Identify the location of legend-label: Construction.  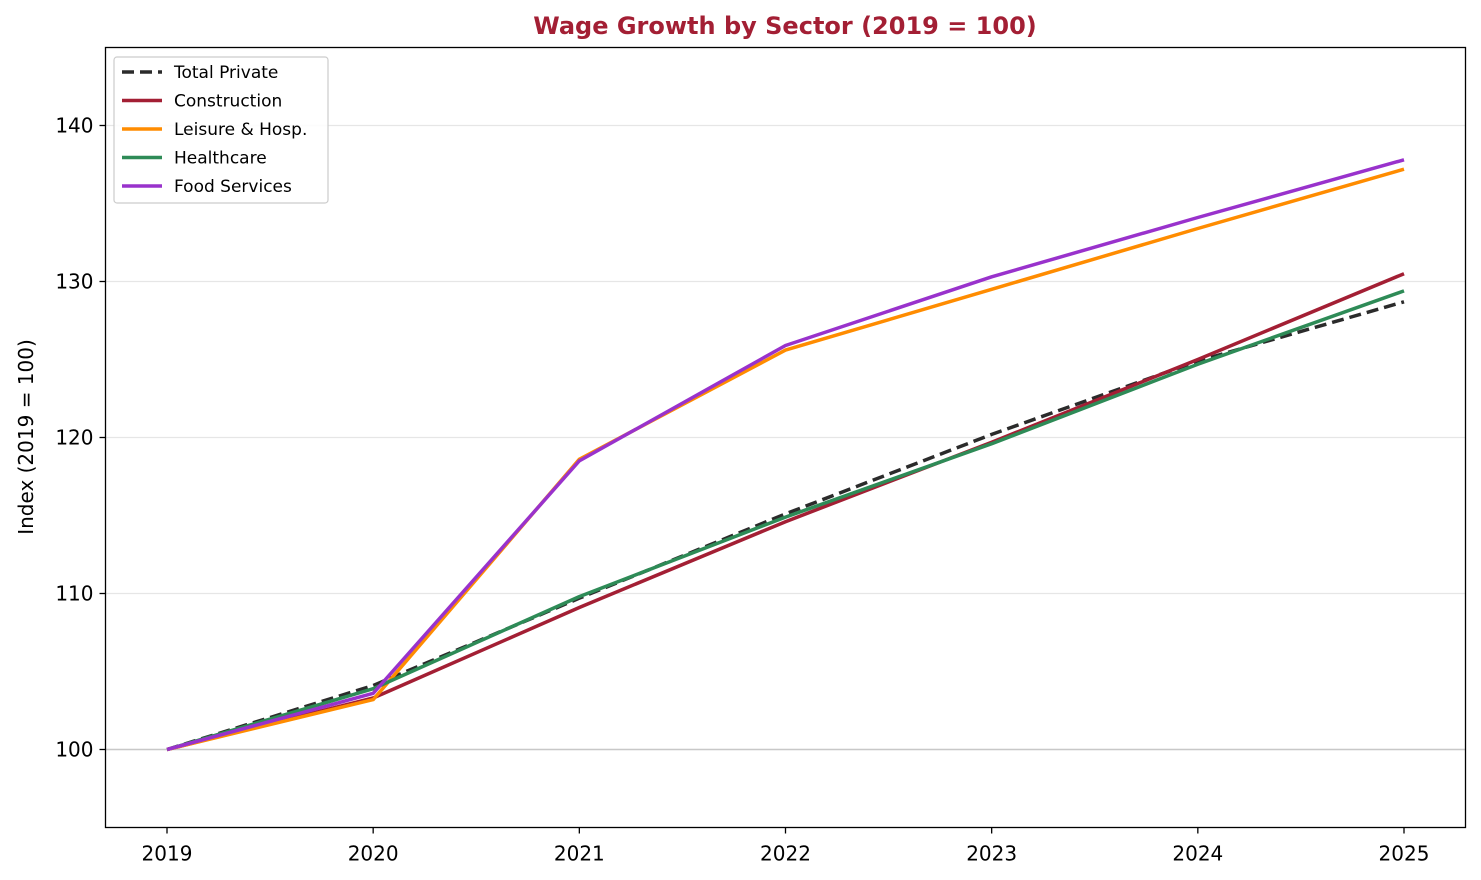
(228, 102).